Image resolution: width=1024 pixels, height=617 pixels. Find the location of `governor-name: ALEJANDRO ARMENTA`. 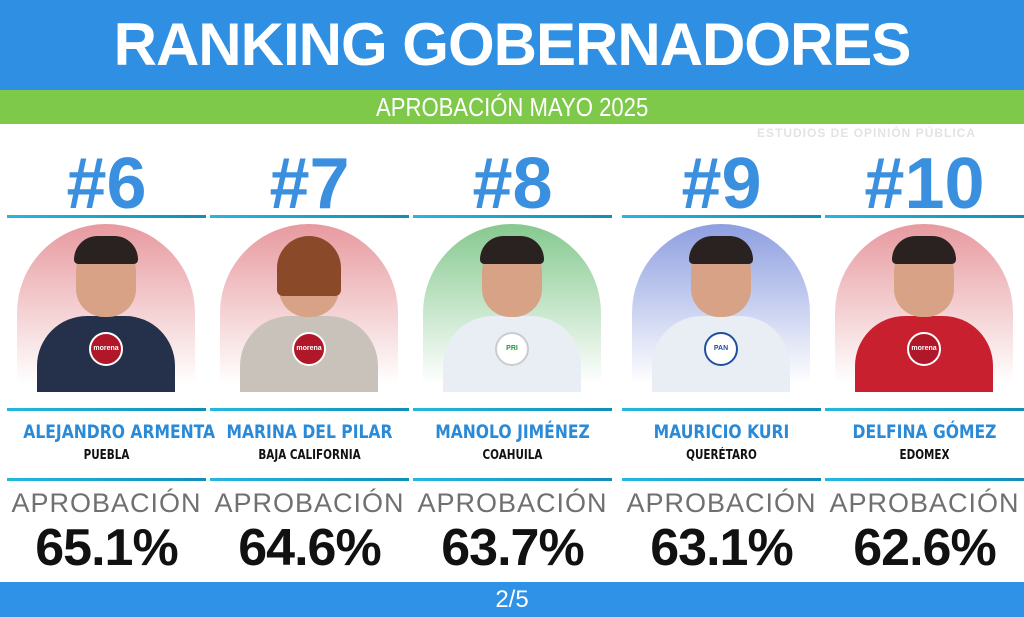

governor-name: ALEJANDRO ARMENTA is located at coordinates (119, 432).